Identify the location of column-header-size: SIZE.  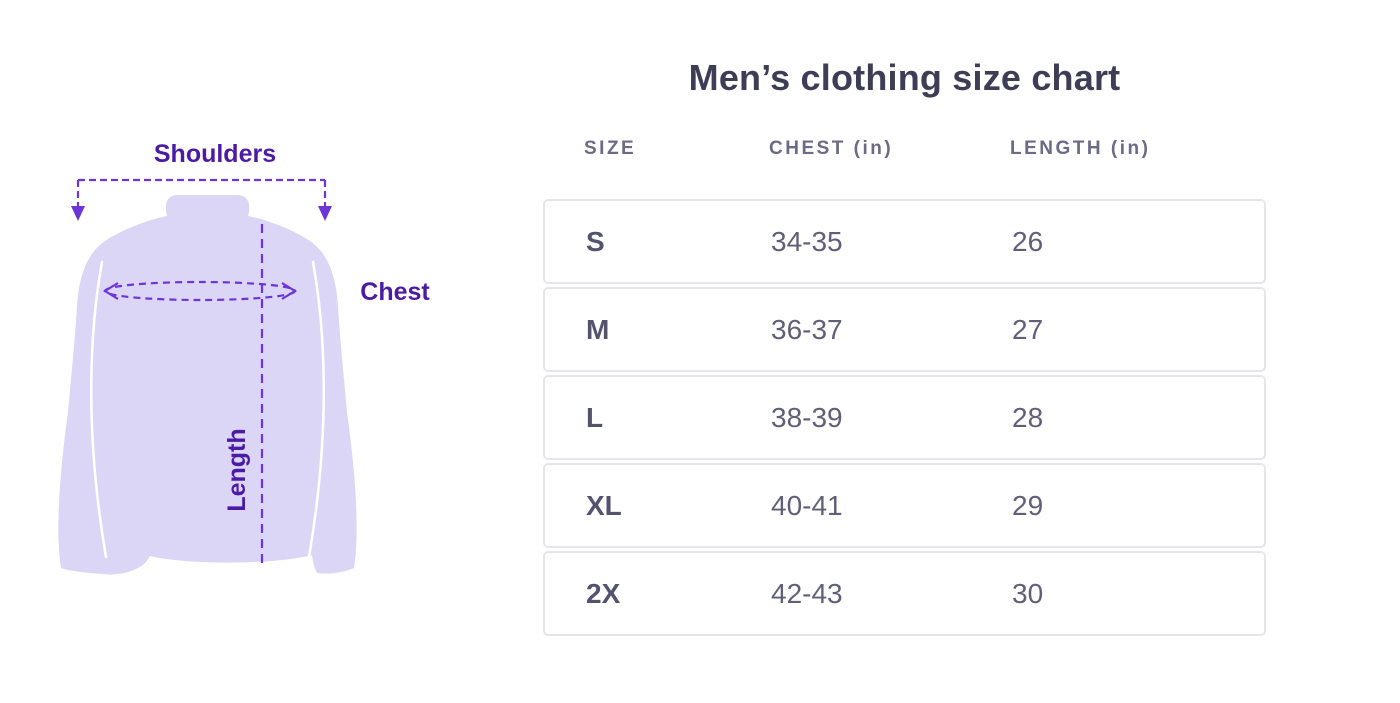
(610, 148).